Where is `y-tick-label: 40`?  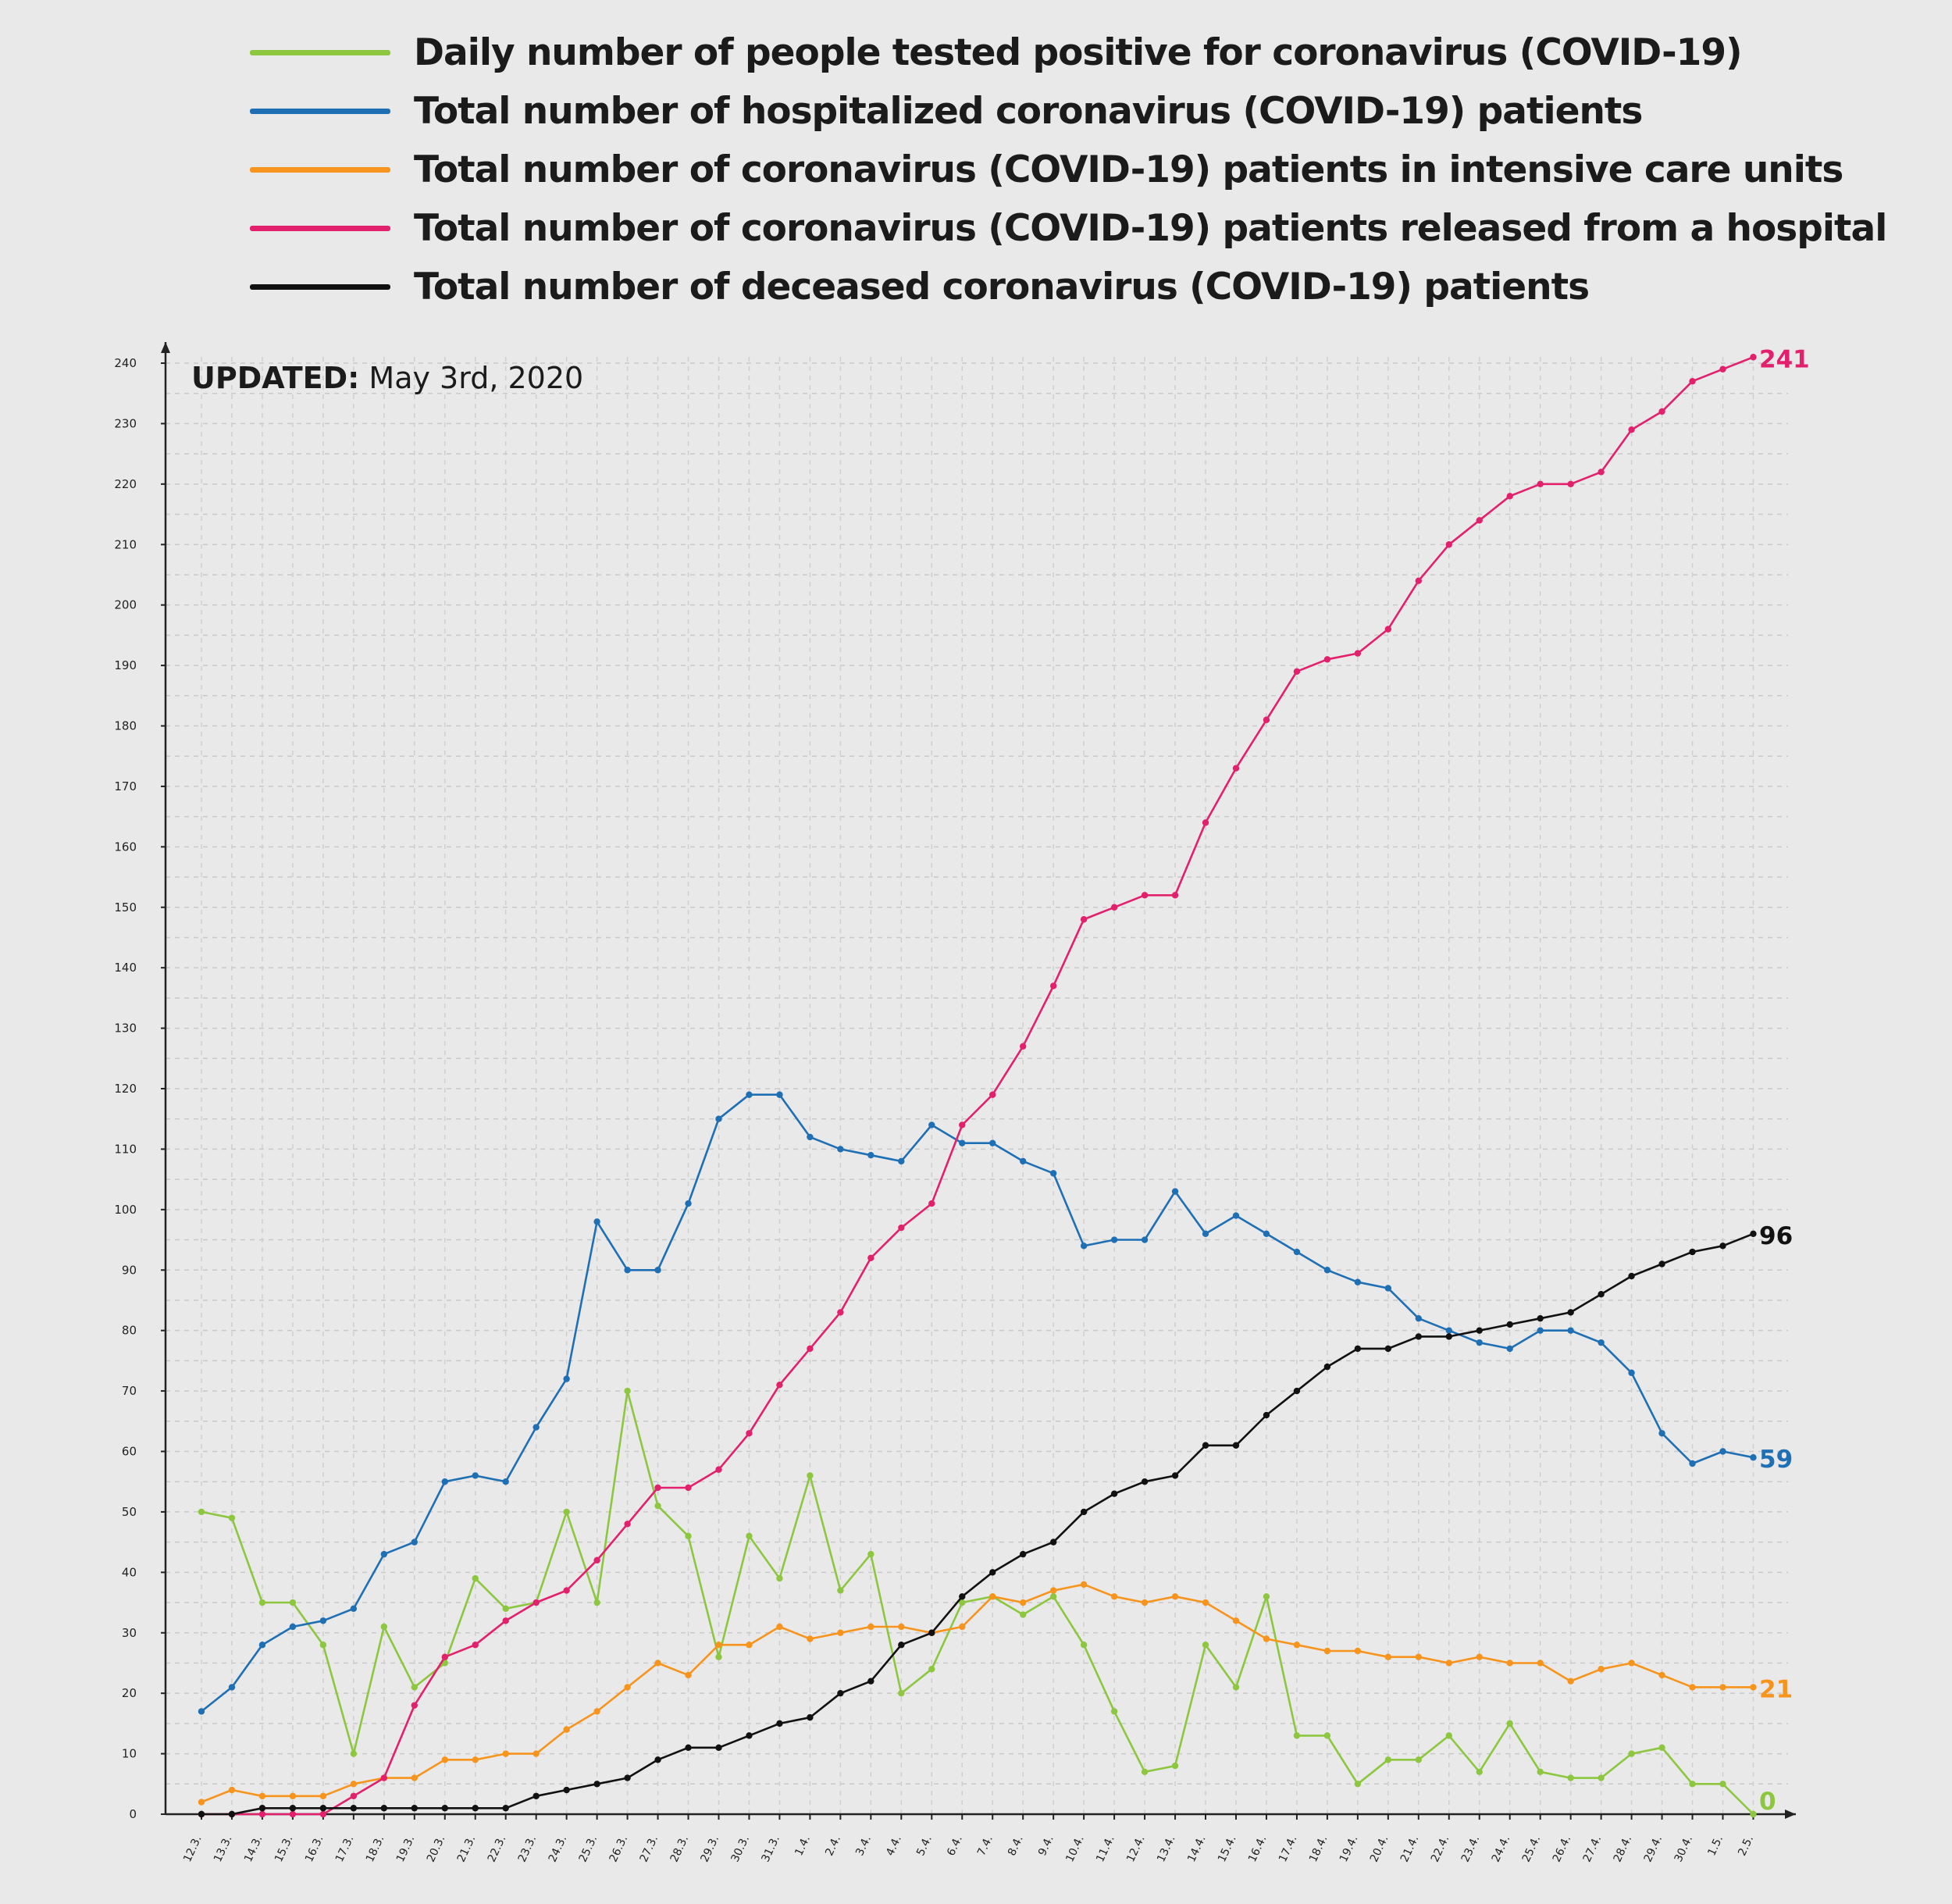
y-tick-label: 40 is located at coordinates (129, 1572).